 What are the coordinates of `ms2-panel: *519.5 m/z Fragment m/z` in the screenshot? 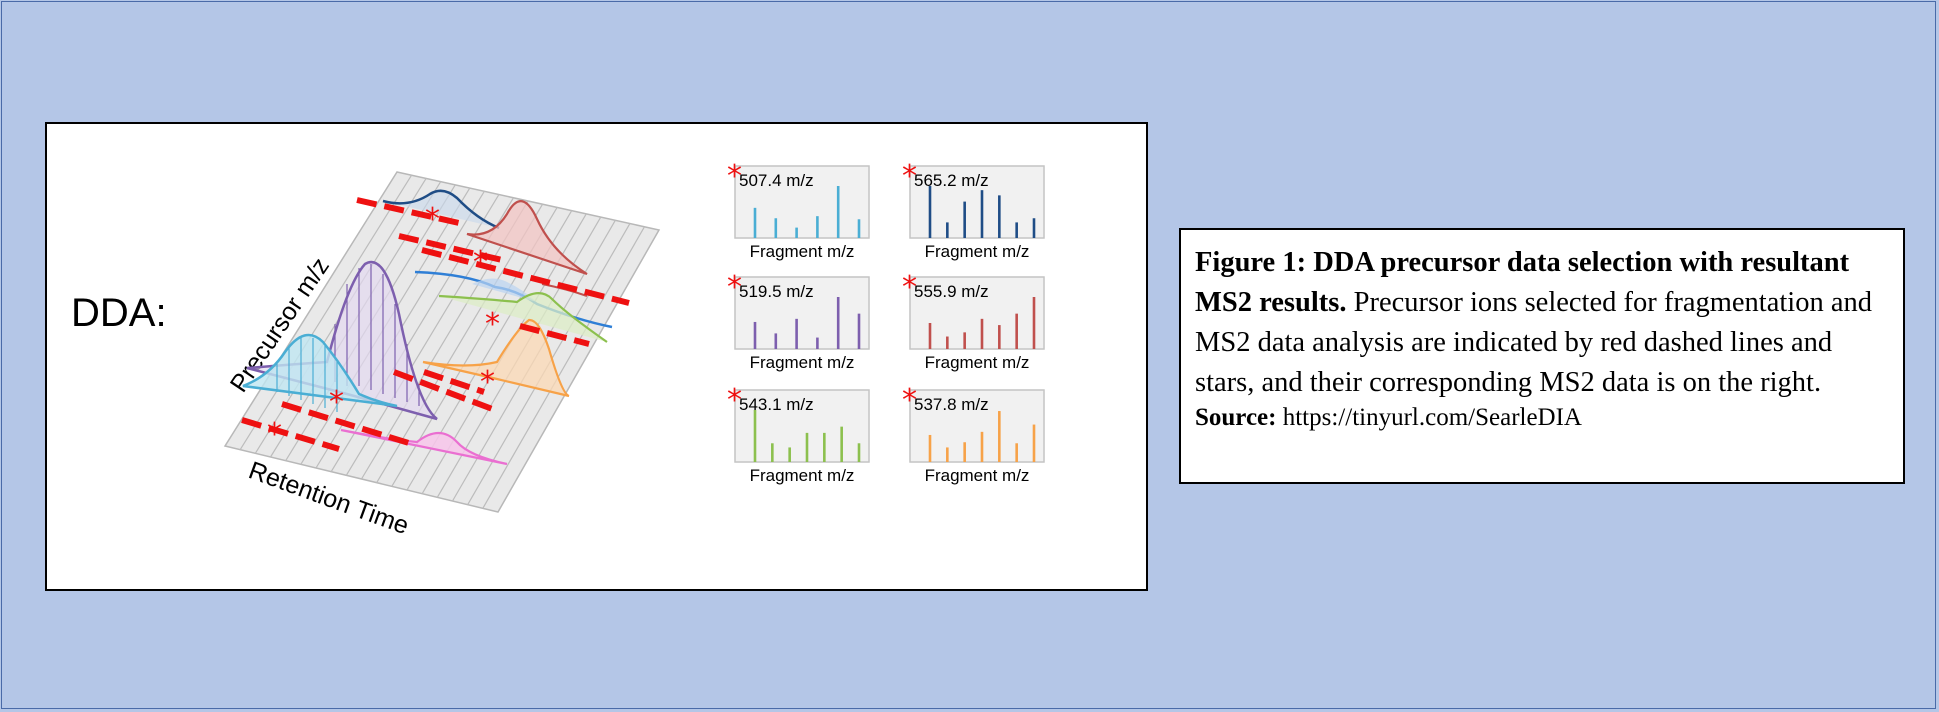 It's located at (798, 321).